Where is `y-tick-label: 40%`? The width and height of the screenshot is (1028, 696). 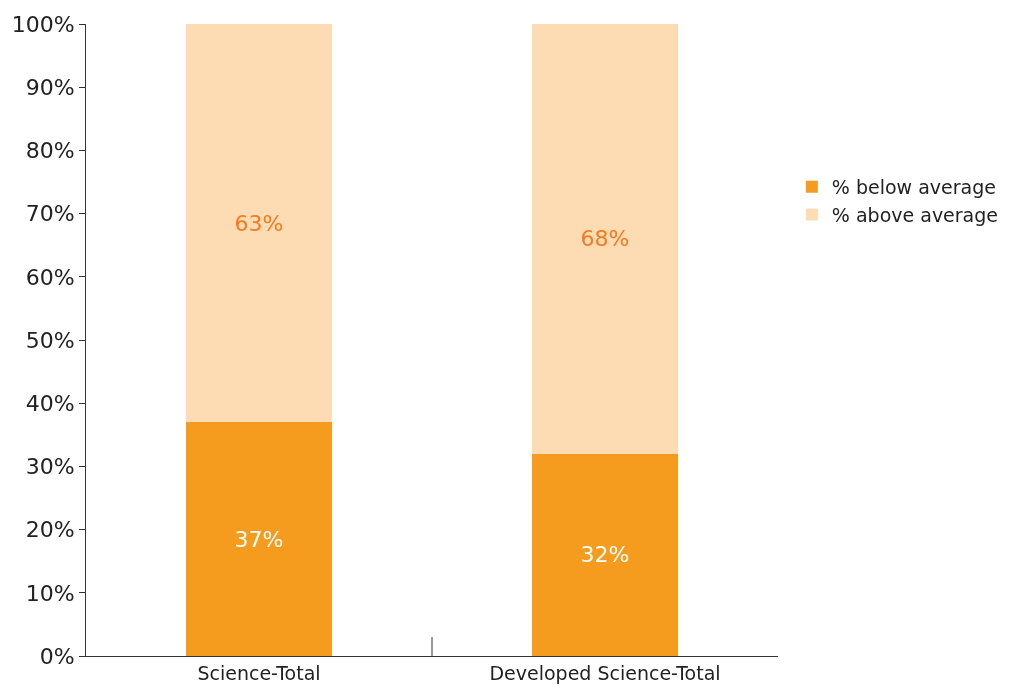
y-tick-label: 40% is located at coordinates (50, 403).